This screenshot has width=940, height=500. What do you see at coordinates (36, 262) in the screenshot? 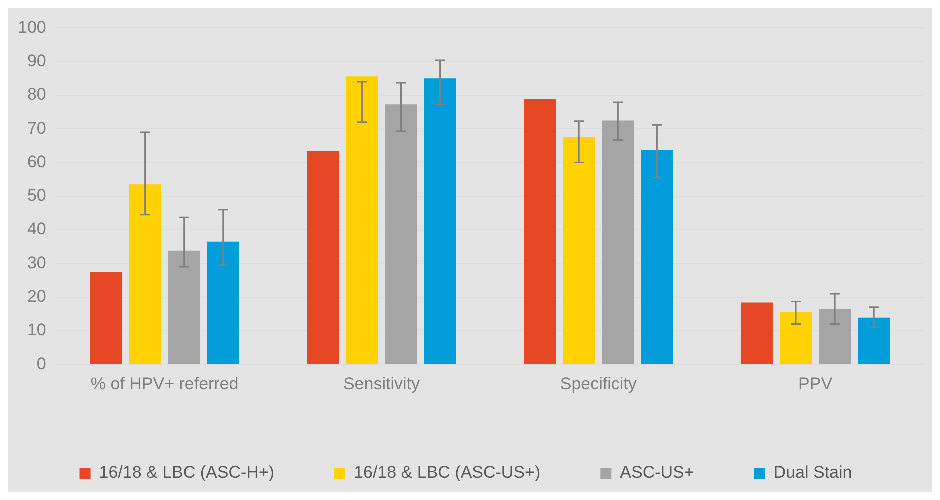
I see `y-tick-label: 30` at bounding box center [36, 262].